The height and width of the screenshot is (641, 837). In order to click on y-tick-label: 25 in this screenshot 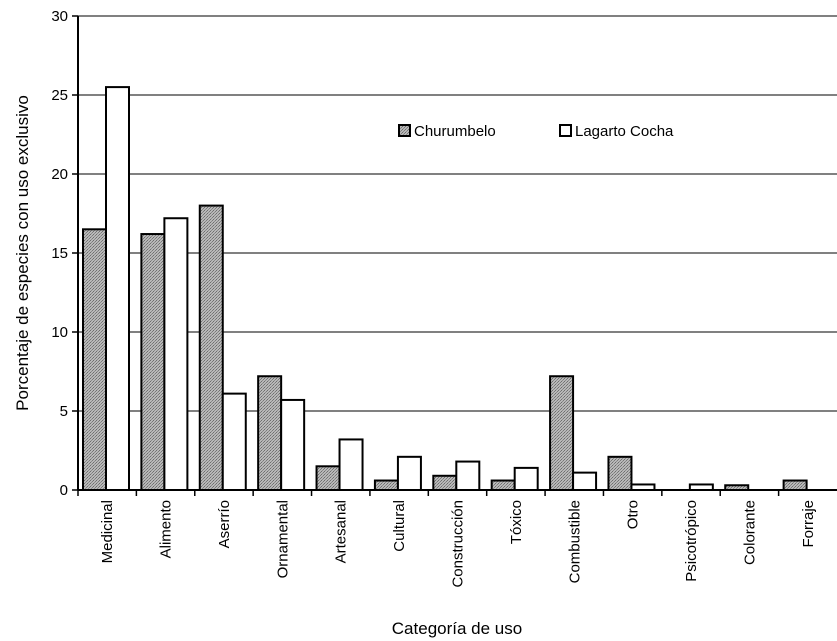, I will do `click(59, 95)`.